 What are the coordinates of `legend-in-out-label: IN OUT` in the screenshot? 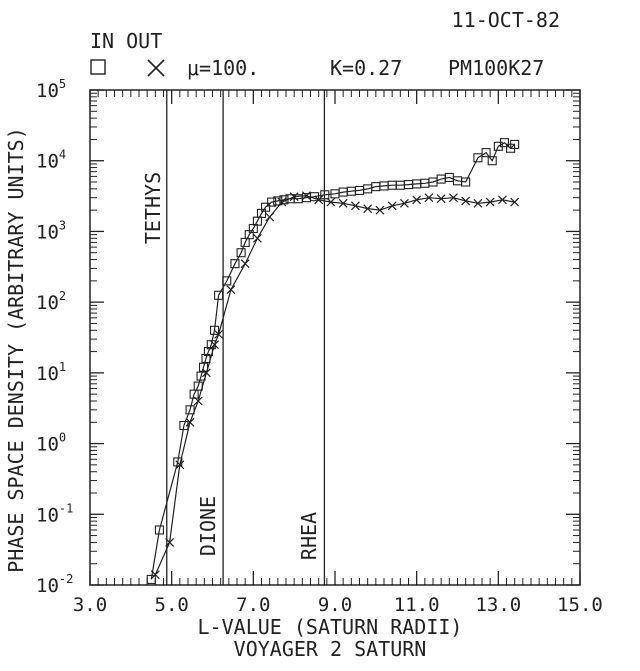 It's located at (126, 41).